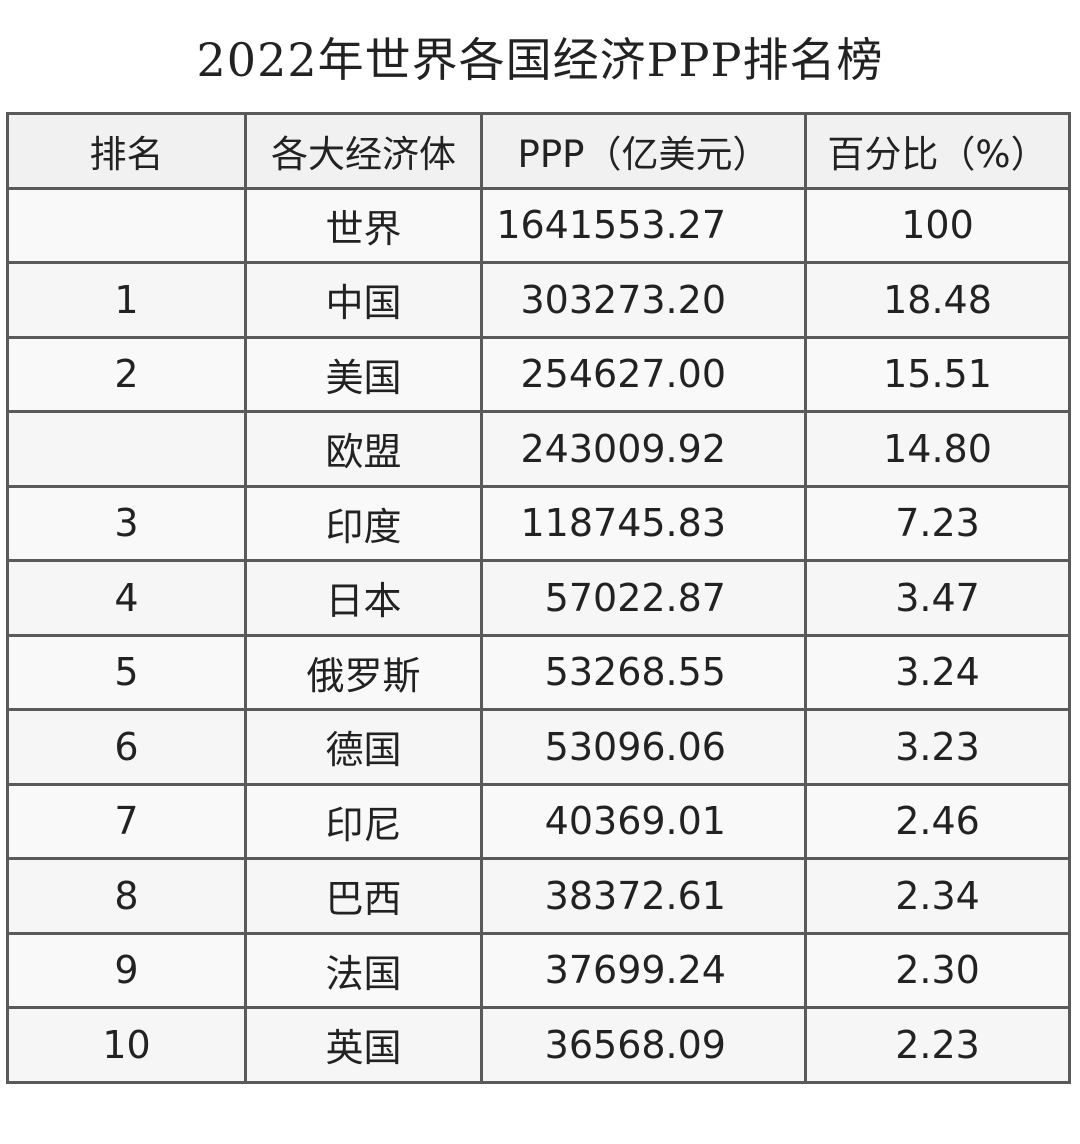 This screenshot has width=1080, height=1144. Describe the element at coordinates (363, 449) in the screenshot. I see `economy-cell: 欧盟` at that location.